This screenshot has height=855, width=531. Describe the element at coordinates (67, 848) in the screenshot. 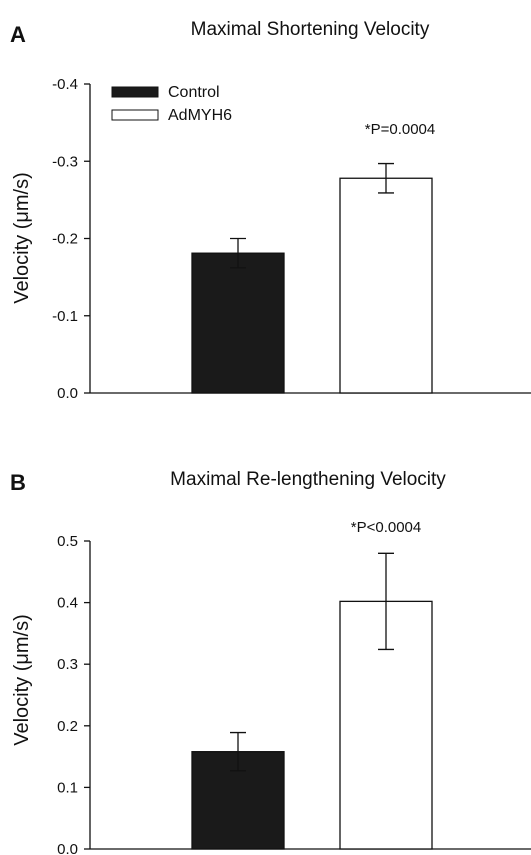

I see `panel-b-y-tick-label: 0.0` at that location.